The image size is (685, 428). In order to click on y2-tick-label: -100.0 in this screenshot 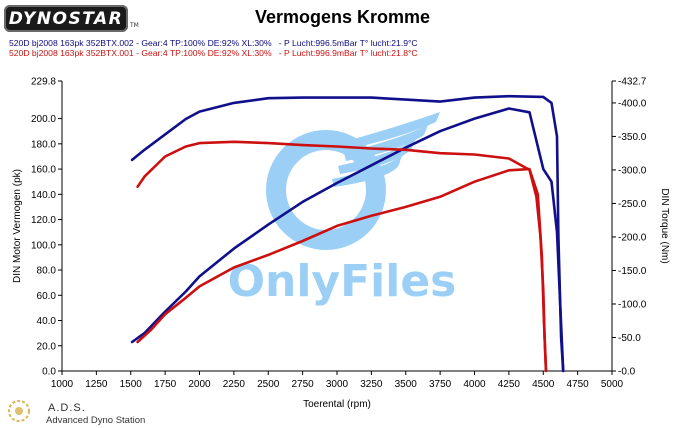, I will do `click(632, 304)`.